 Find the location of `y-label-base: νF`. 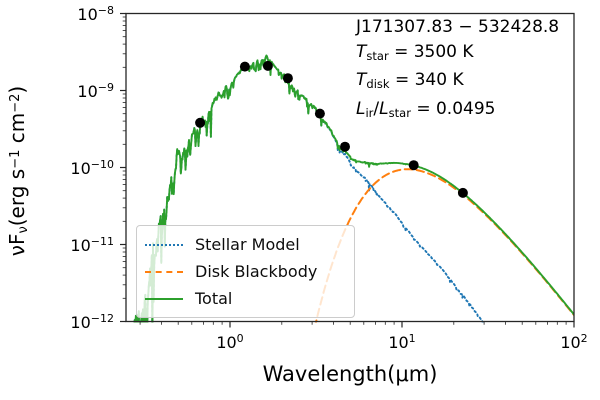

y-label-base: νF is located at coordinates (17, 245).